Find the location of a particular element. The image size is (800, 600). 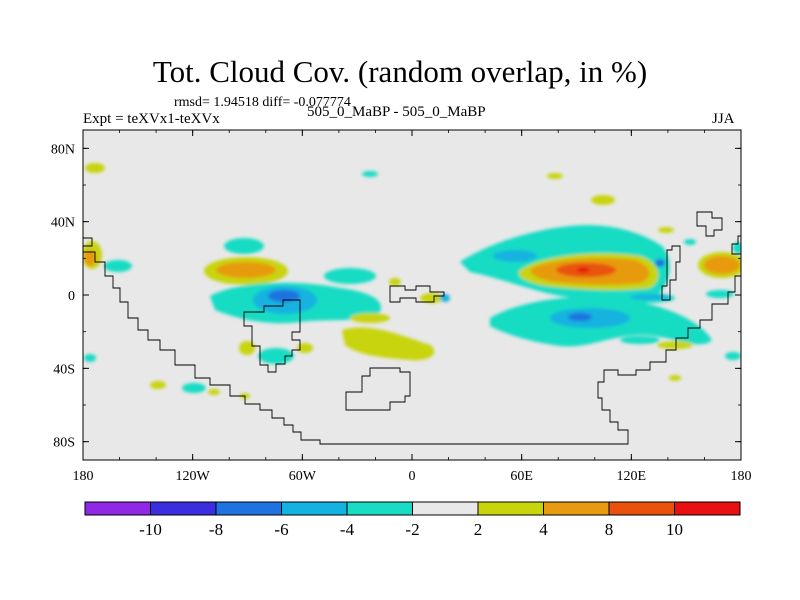

y-tick-label: 40S is located at coordinates (64, 369).